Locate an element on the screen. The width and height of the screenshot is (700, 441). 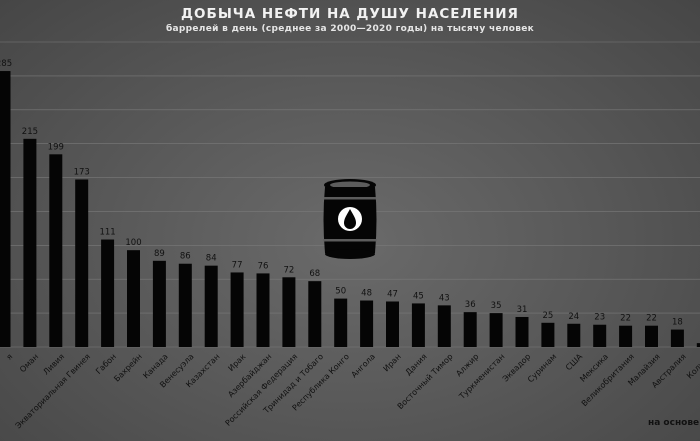
value-label: 199 is located at coordinates (56, 147).